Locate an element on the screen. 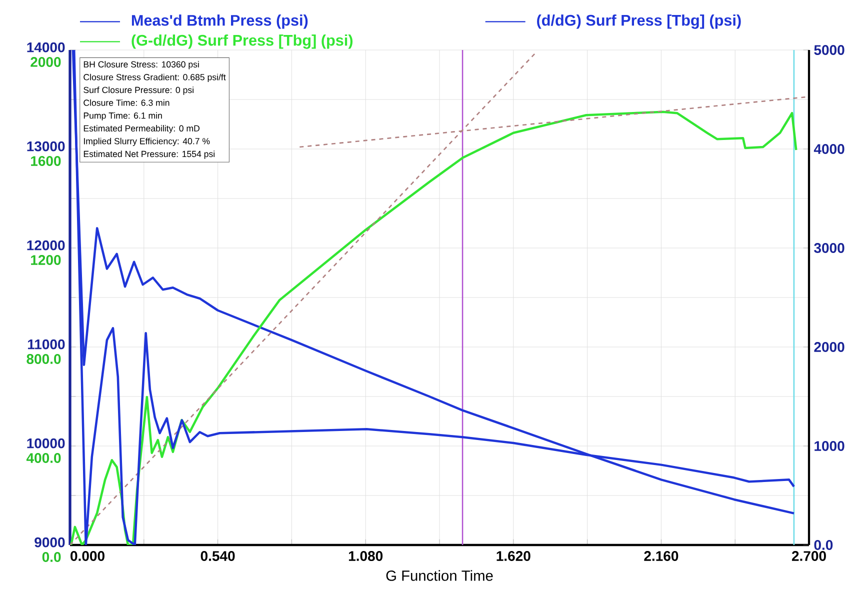 The width and height of the screenshot is (859, 599). x-tick-label: 0.000 is located at coordinates (87, 556).